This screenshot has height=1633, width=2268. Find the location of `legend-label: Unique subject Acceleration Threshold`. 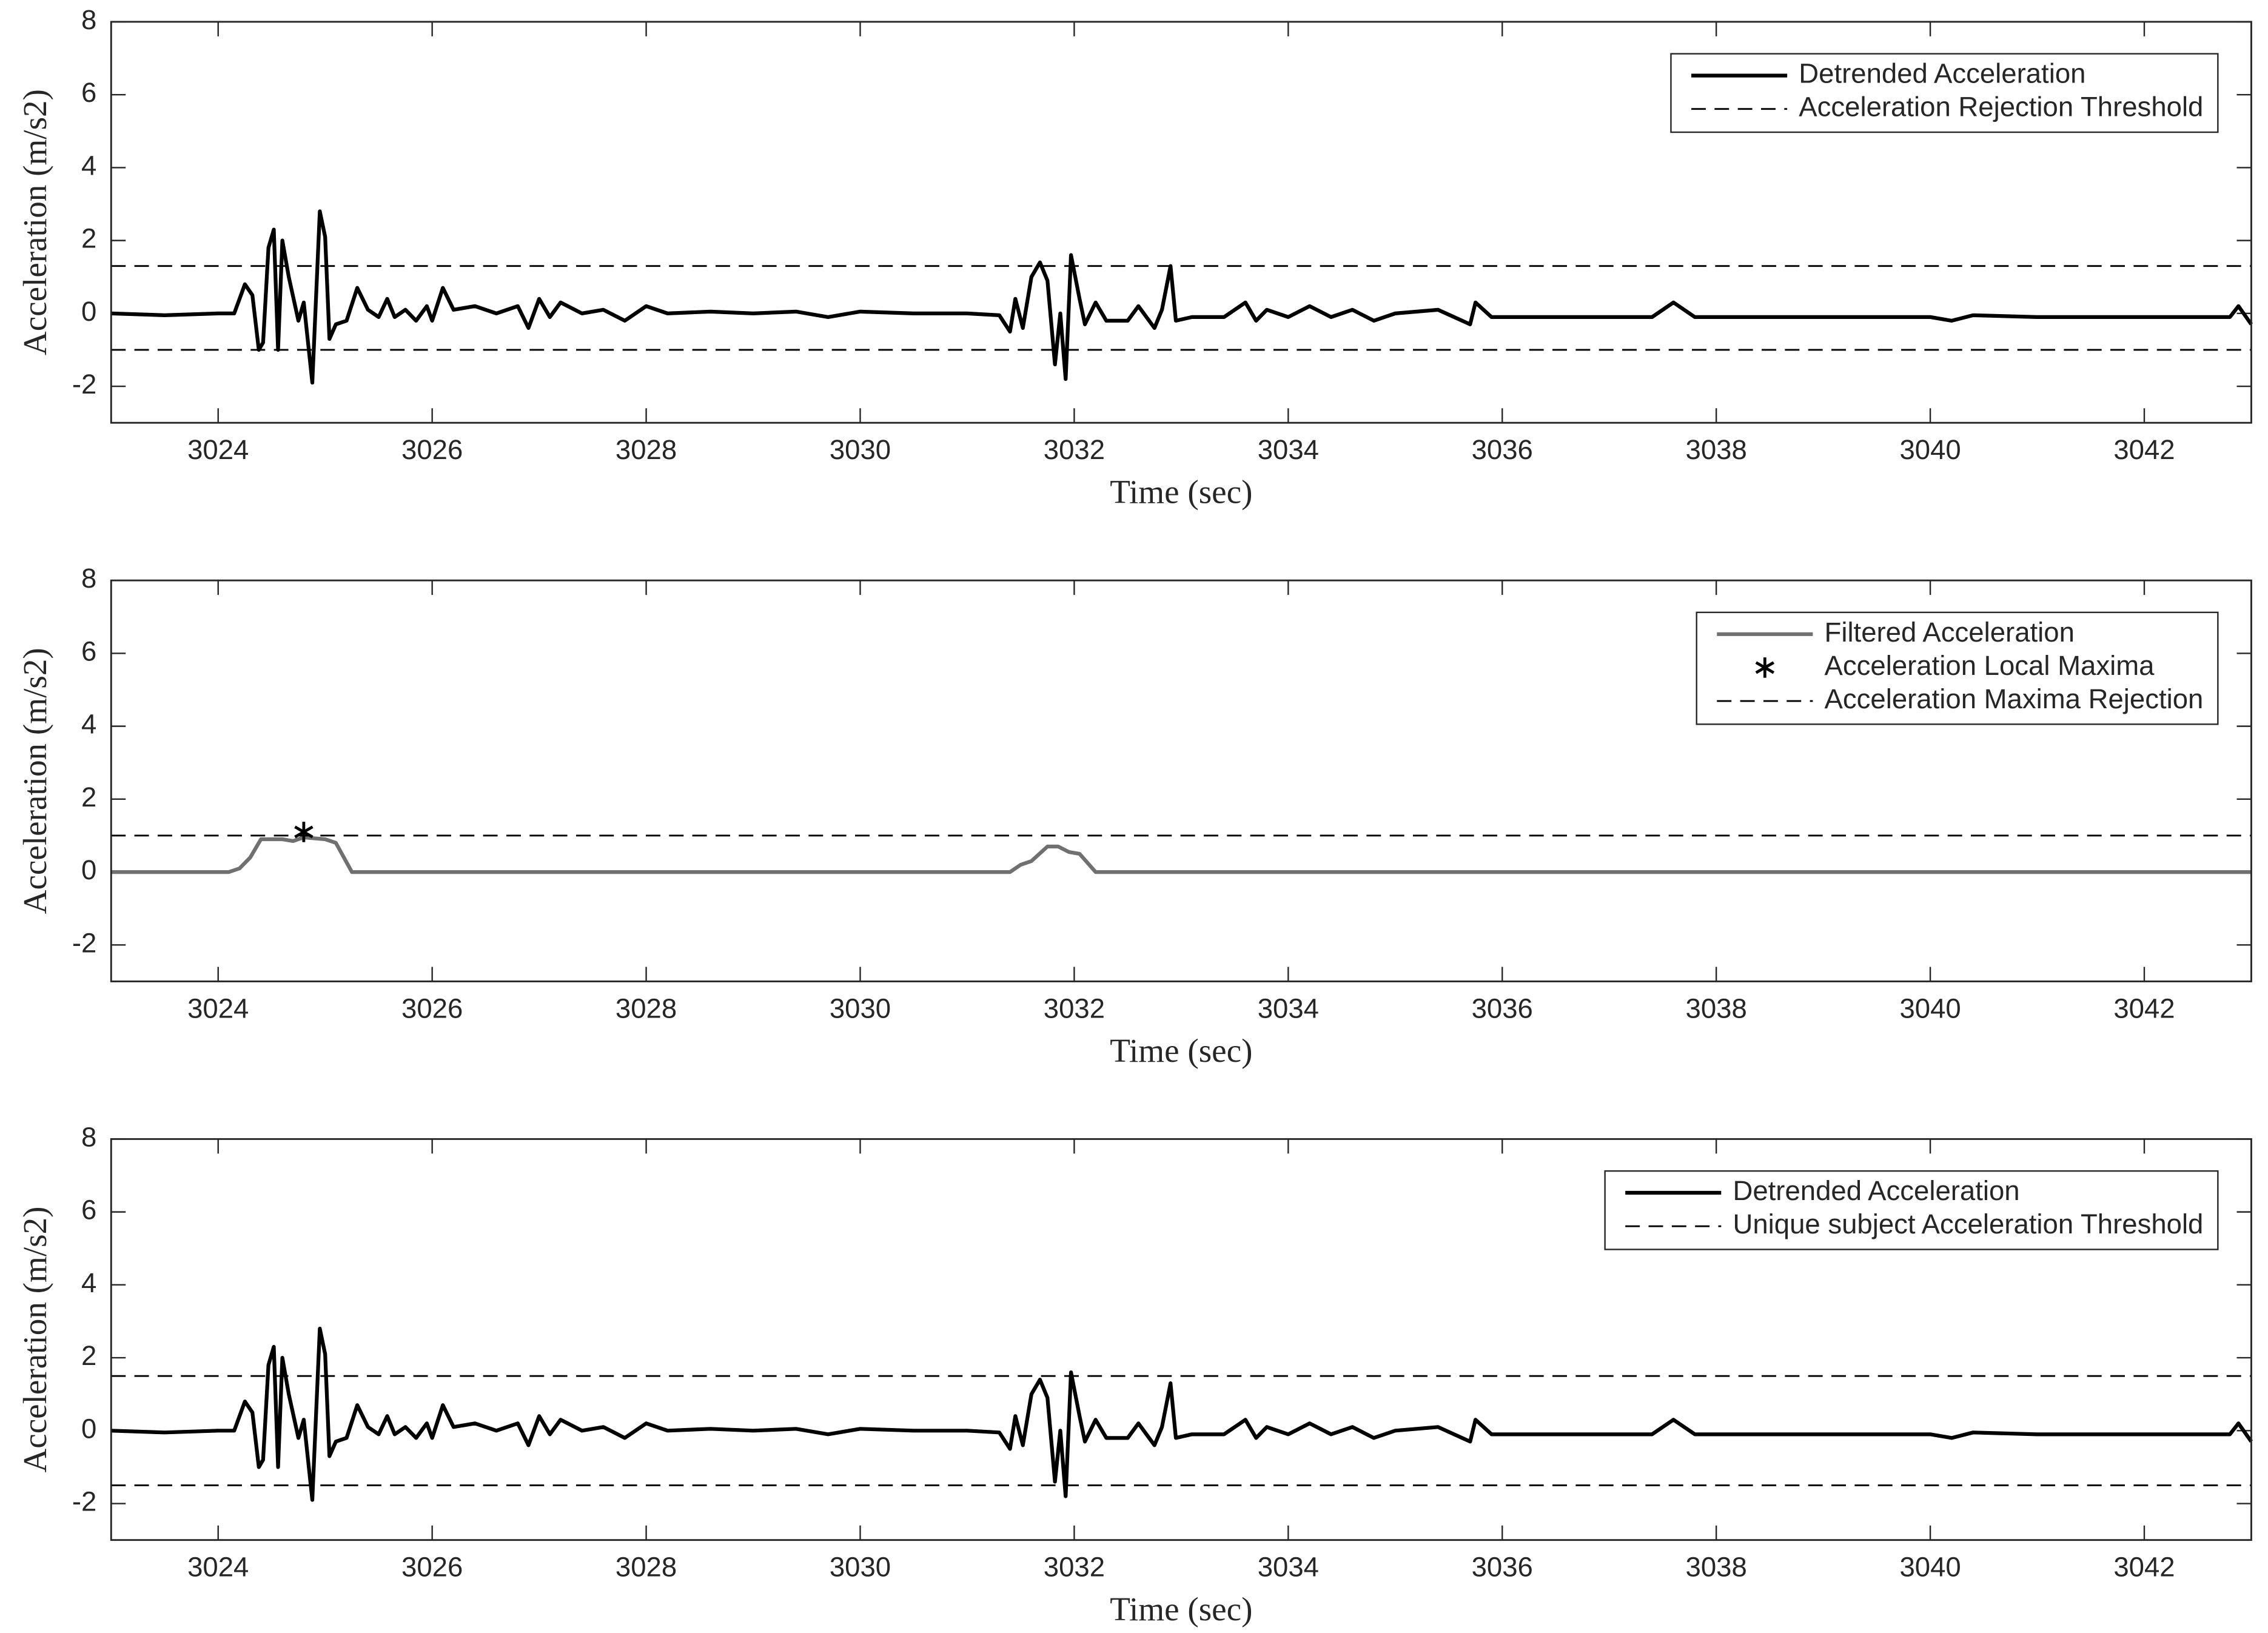

legend-label: Unique subject Acceleration Threshold is located at coordinates (1968, 1224).